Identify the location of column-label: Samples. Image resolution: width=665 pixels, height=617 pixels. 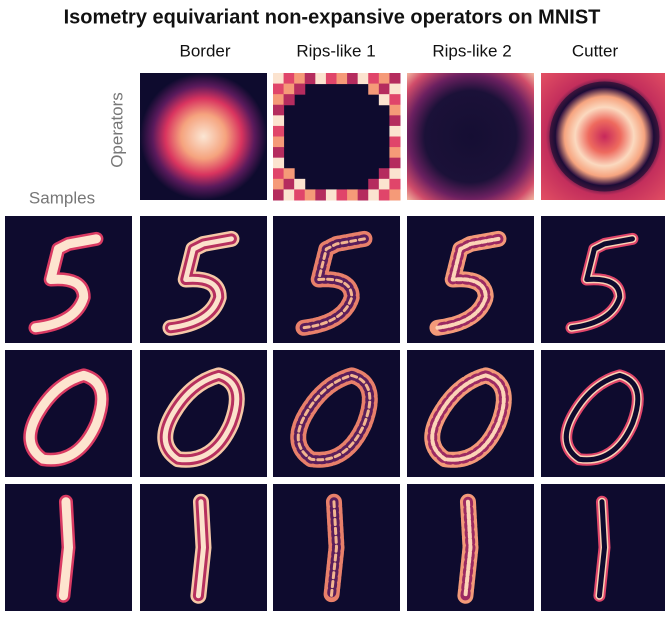
(62, 197).